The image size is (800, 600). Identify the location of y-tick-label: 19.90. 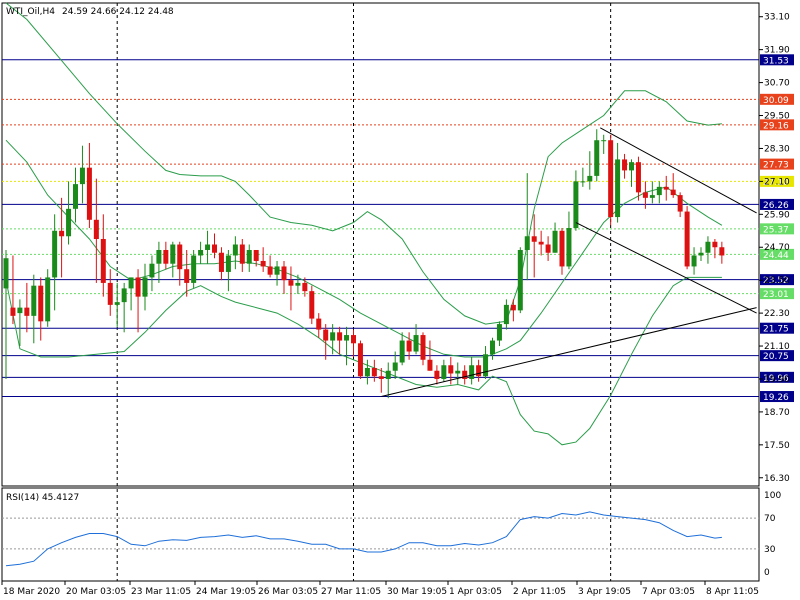
(777, 380).